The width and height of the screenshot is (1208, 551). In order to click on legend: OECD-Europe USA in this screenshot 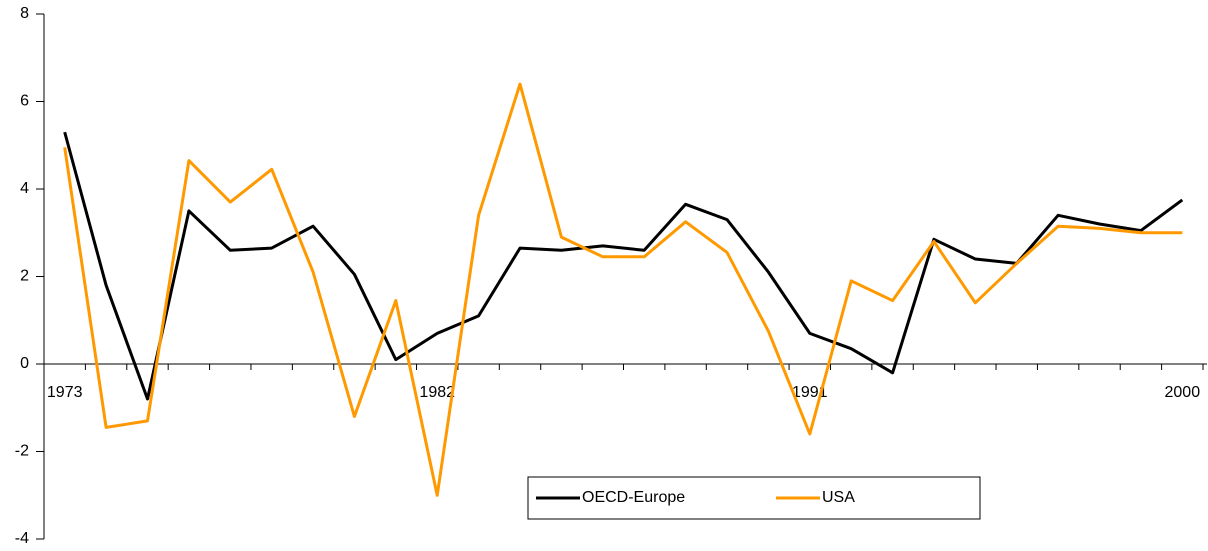, I will do `click(754, 498)`.